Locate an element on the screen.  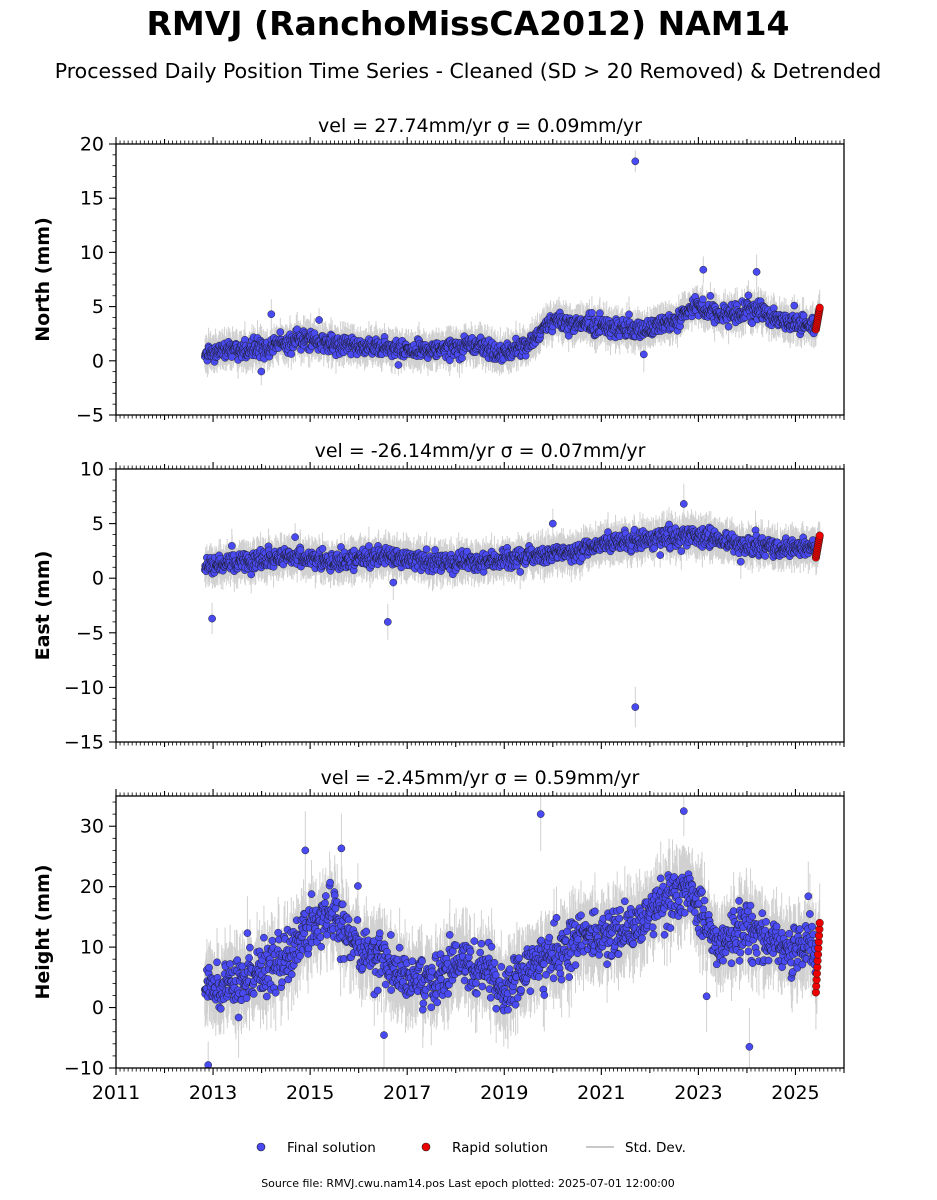
y-axis-label: North (mm) is located at coordinates (43, 279).